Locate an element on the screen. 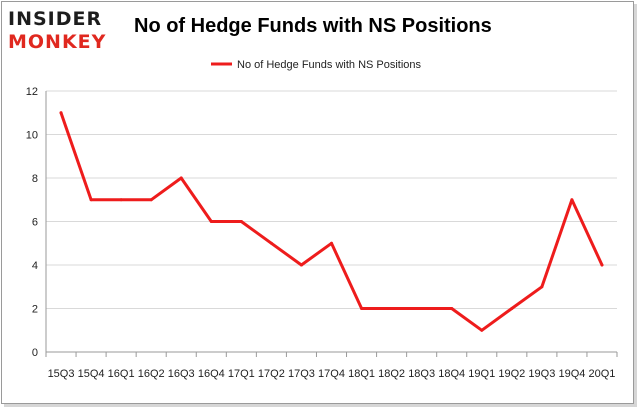  x-tick-label: 20Q1 is located at coordinates (602, 374).